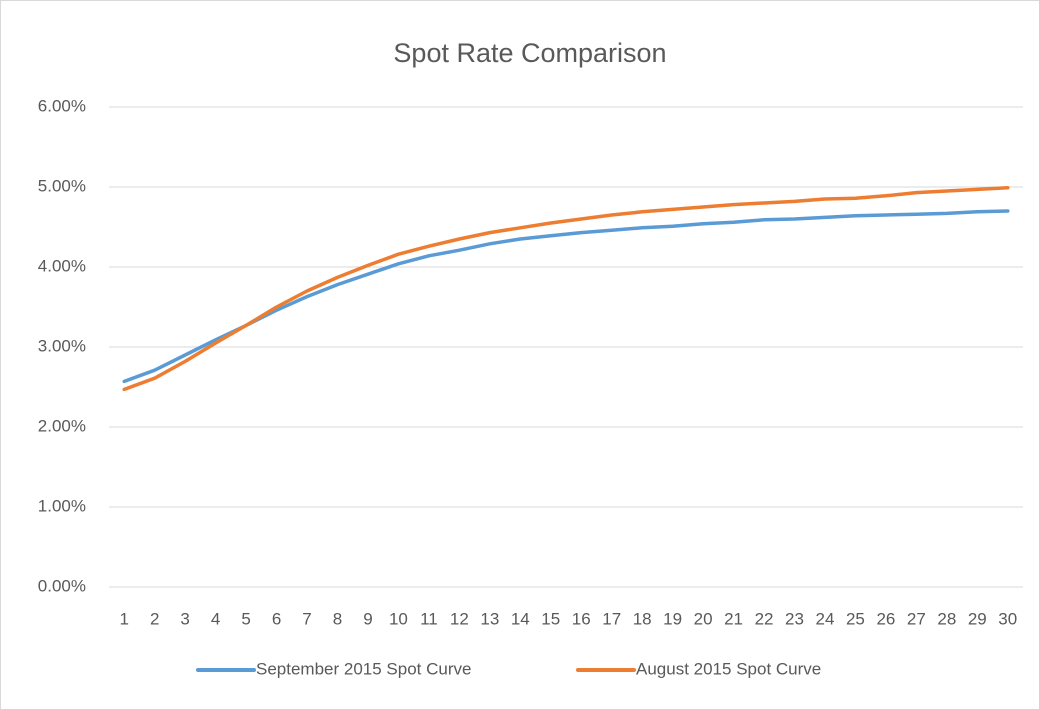  What do you see at coordinates (459, 618) in the screenshot?
I see `x-tick-label: 12` at bounding box center [459, 618].